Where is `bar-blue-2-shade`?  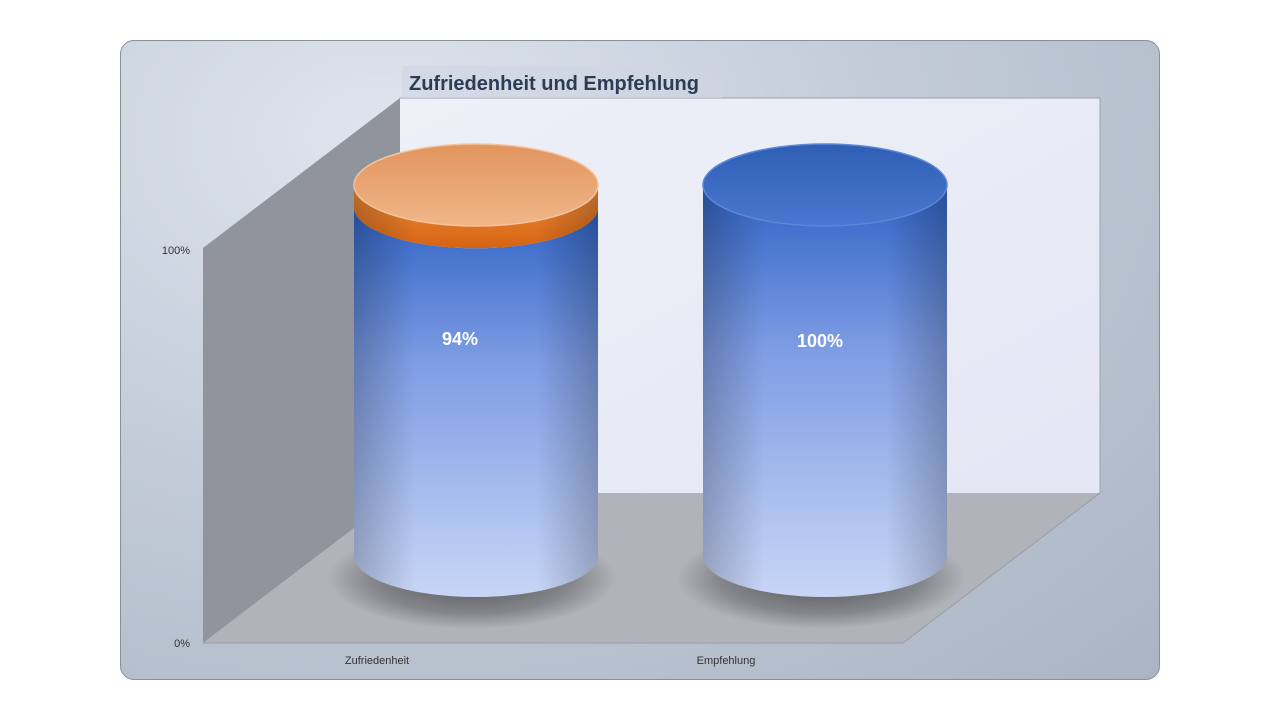
bar-blue-2-shade is located at coordinates (825, 391).